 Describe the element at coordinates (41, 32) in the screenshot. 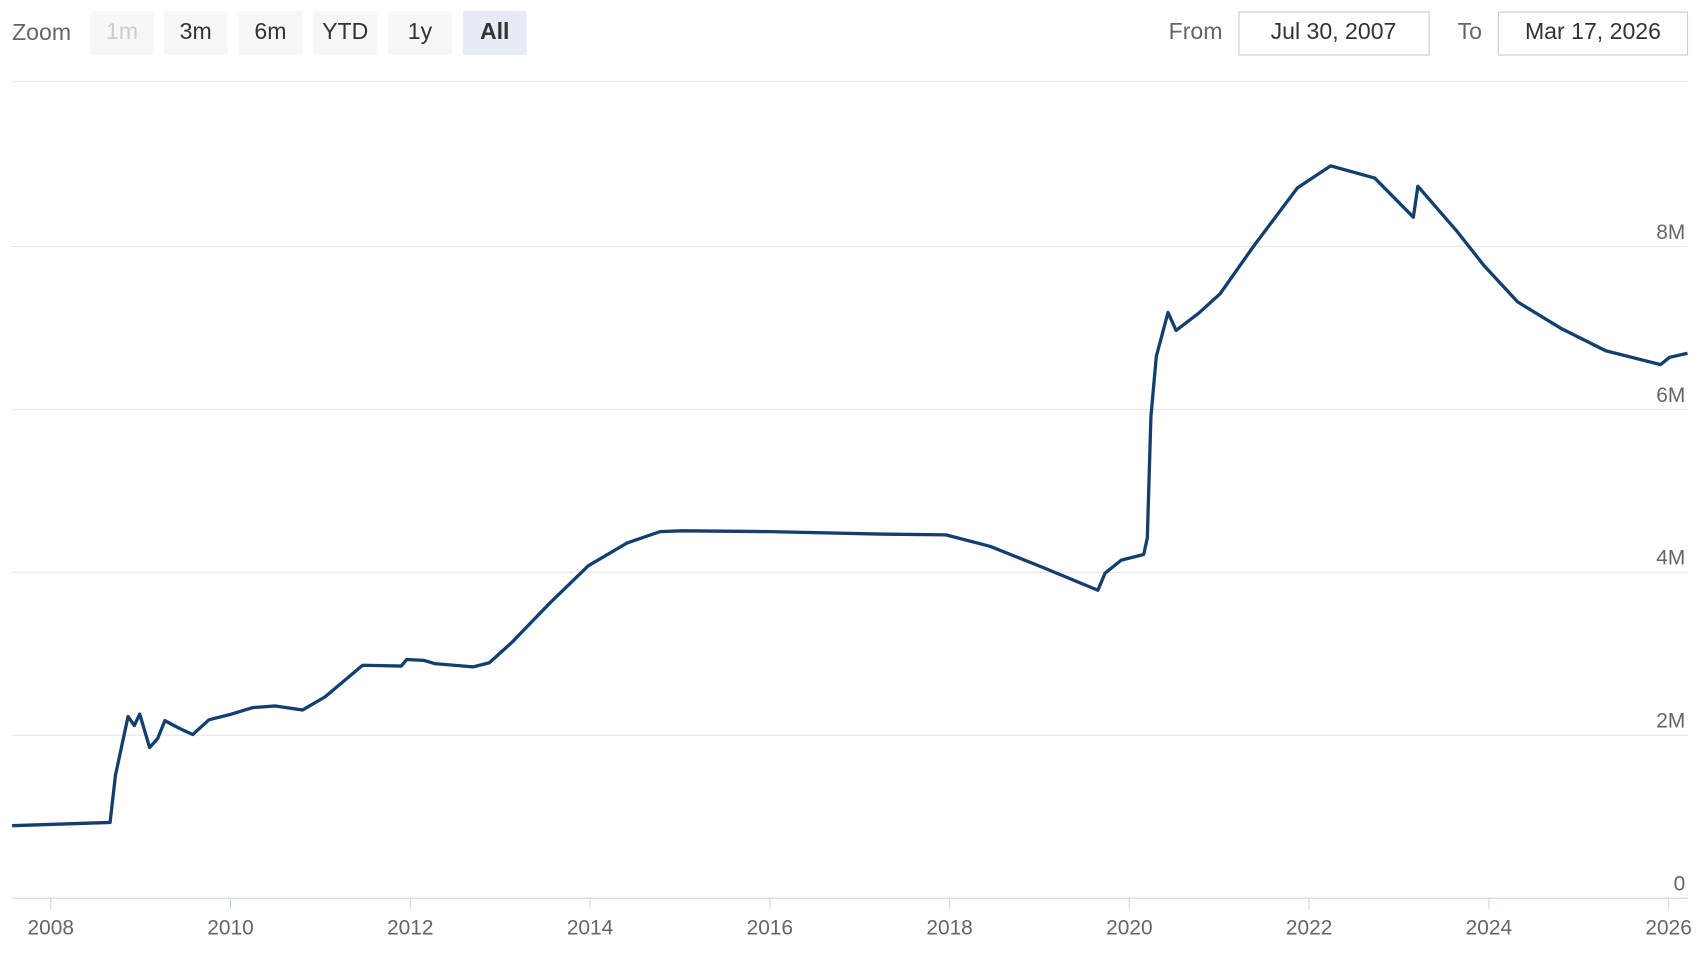

I see `zoom-label: Zoom` at that location.